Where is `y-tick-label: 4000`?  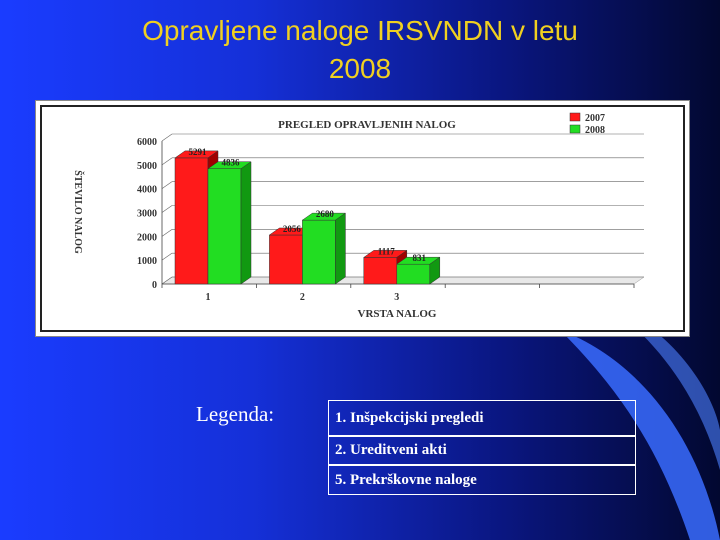
y-tick-label: 4000 is located at coordinates (147, 190).